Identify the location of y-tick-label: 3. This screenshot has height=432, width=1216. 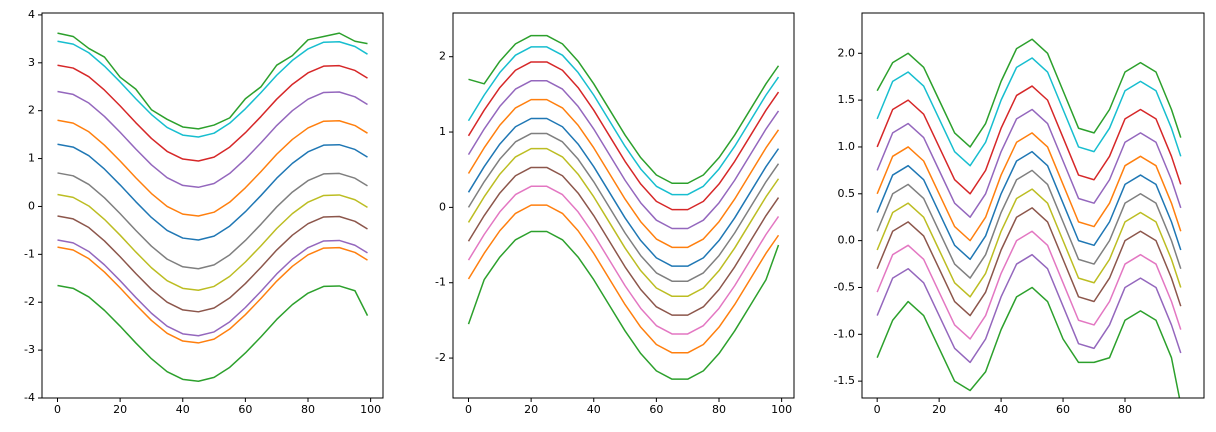
(31, 62).